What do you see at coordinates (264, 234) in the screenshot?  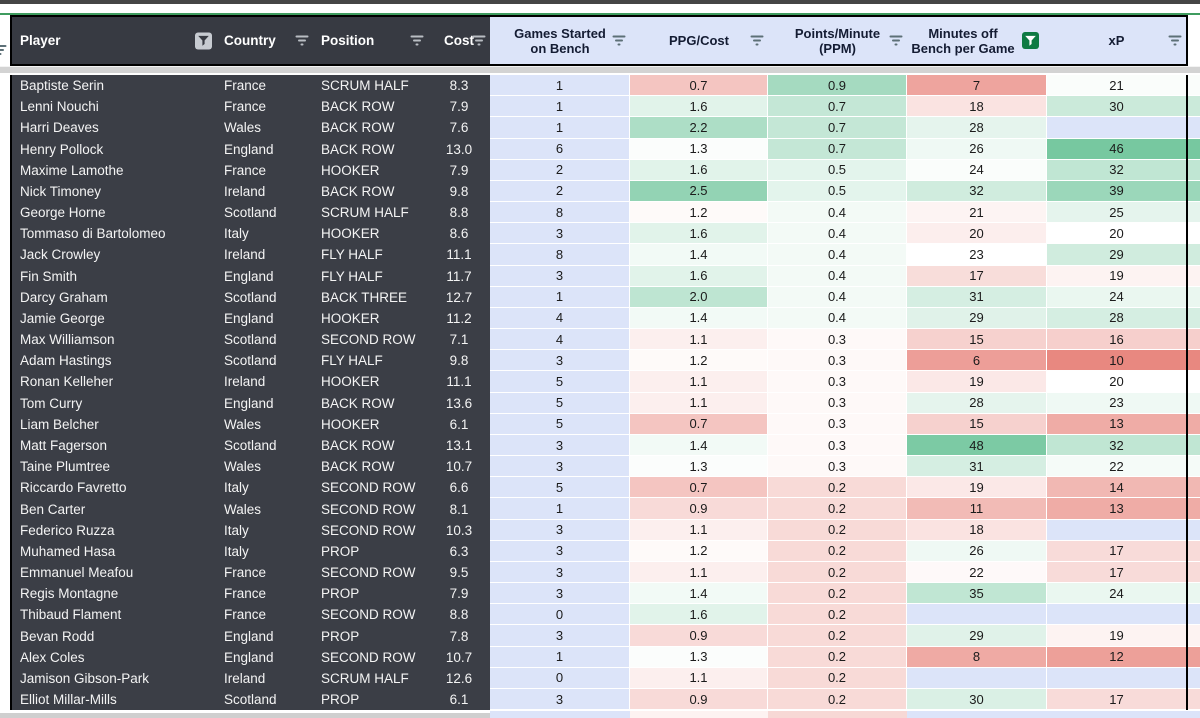 I see `cell-country: Italy` at bounding box center [264, 234].